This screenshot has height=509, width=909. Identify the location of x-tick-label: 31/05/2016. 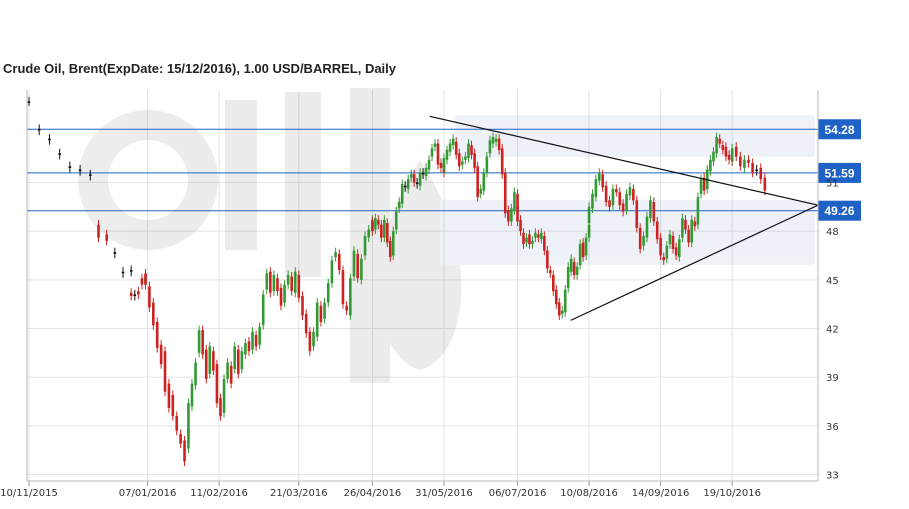
(444, 493).